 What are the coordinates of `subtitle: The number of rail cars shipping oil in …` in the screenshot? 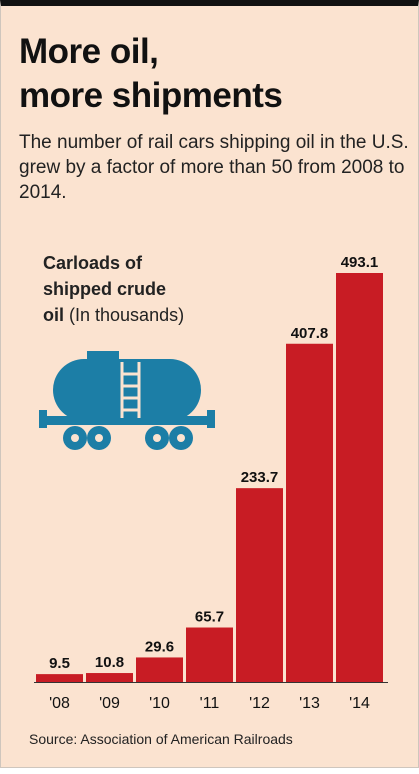 It's located at (214, 167).